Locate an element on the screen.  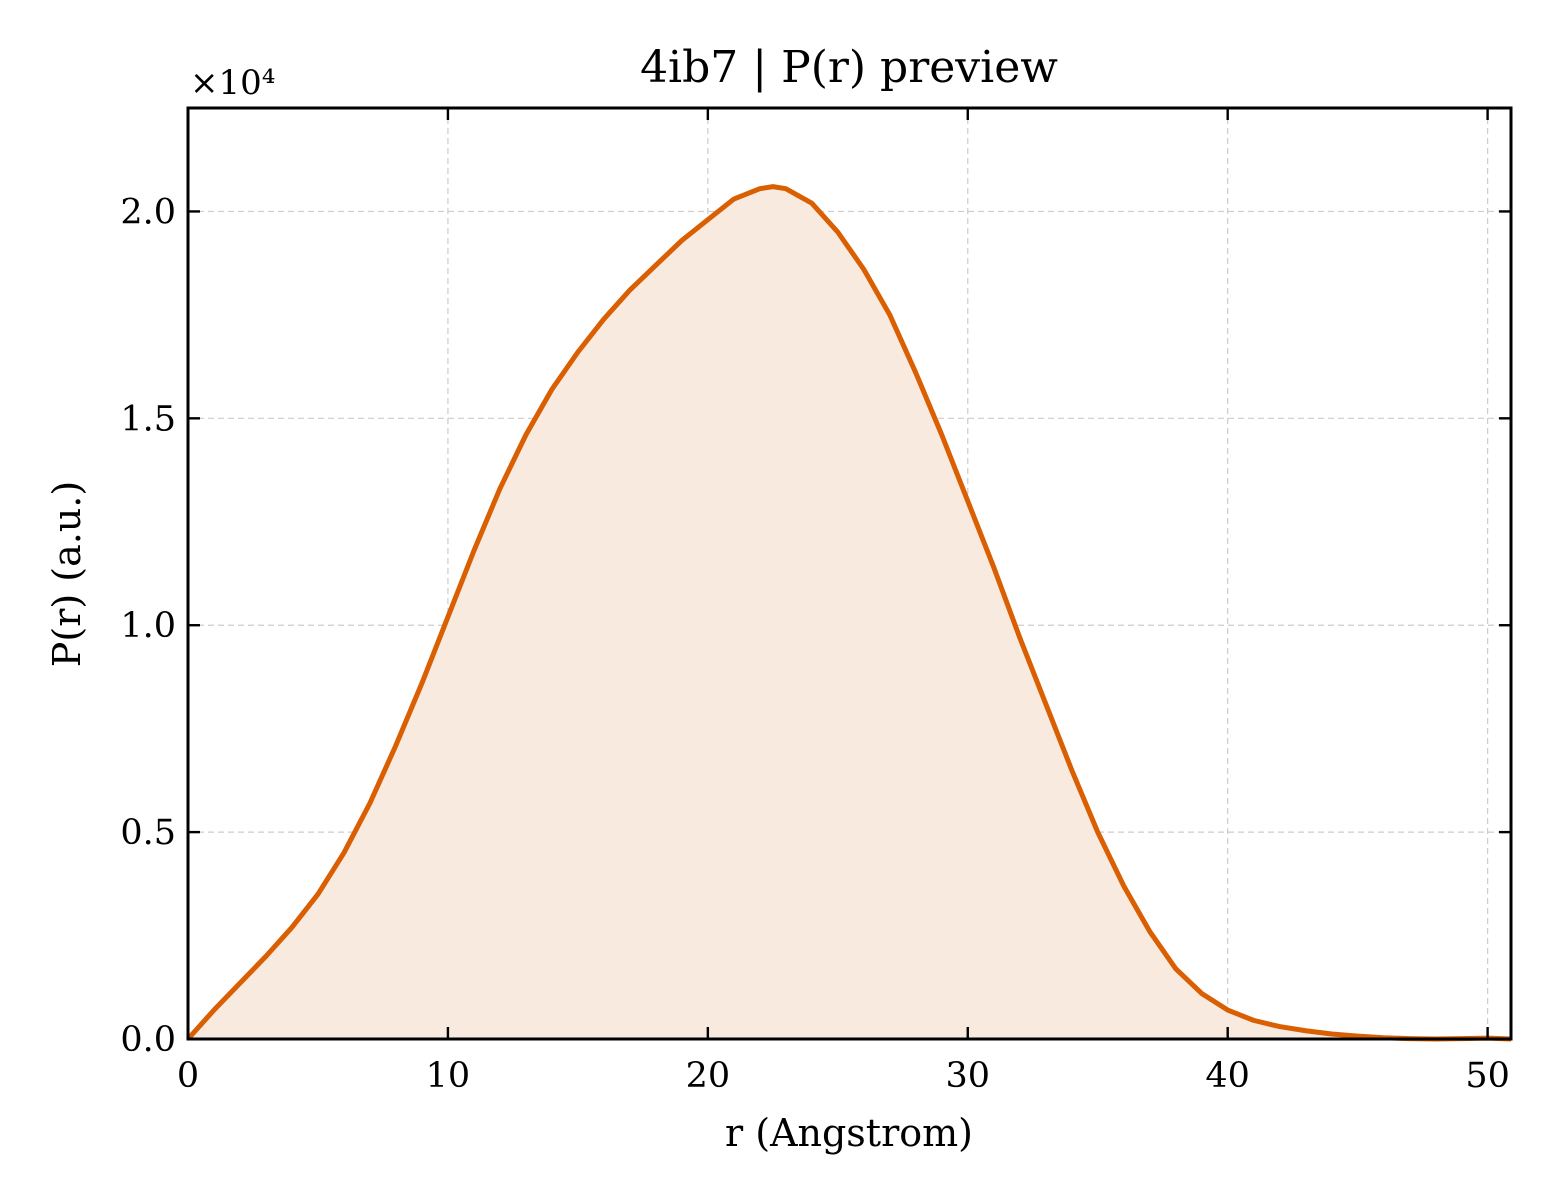
y-axis-label: P(r) (a.u.) is located at coordinates (67, 574).